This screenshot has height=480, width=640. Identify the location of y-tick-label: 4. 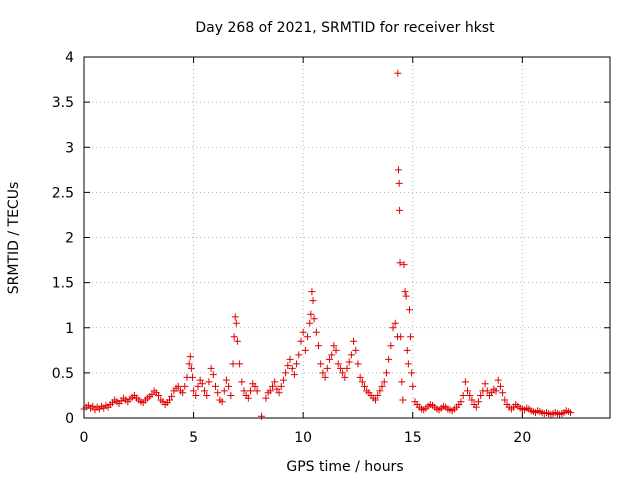
(69, 58).